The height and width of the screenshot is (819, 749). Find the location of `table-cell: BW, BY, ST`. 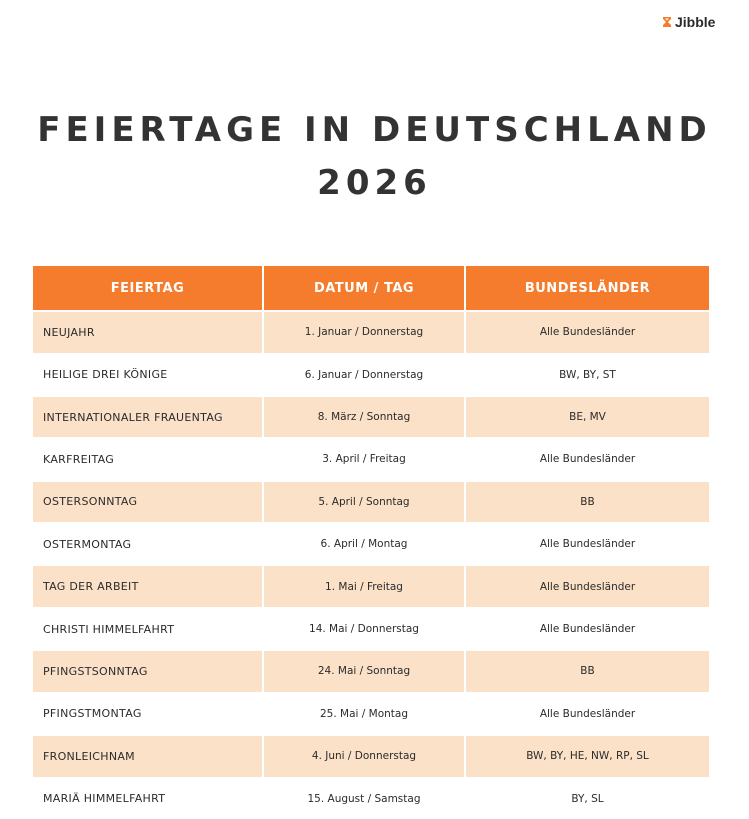

table-cell: BW, BY, ST is located at coordinates (587, 374).